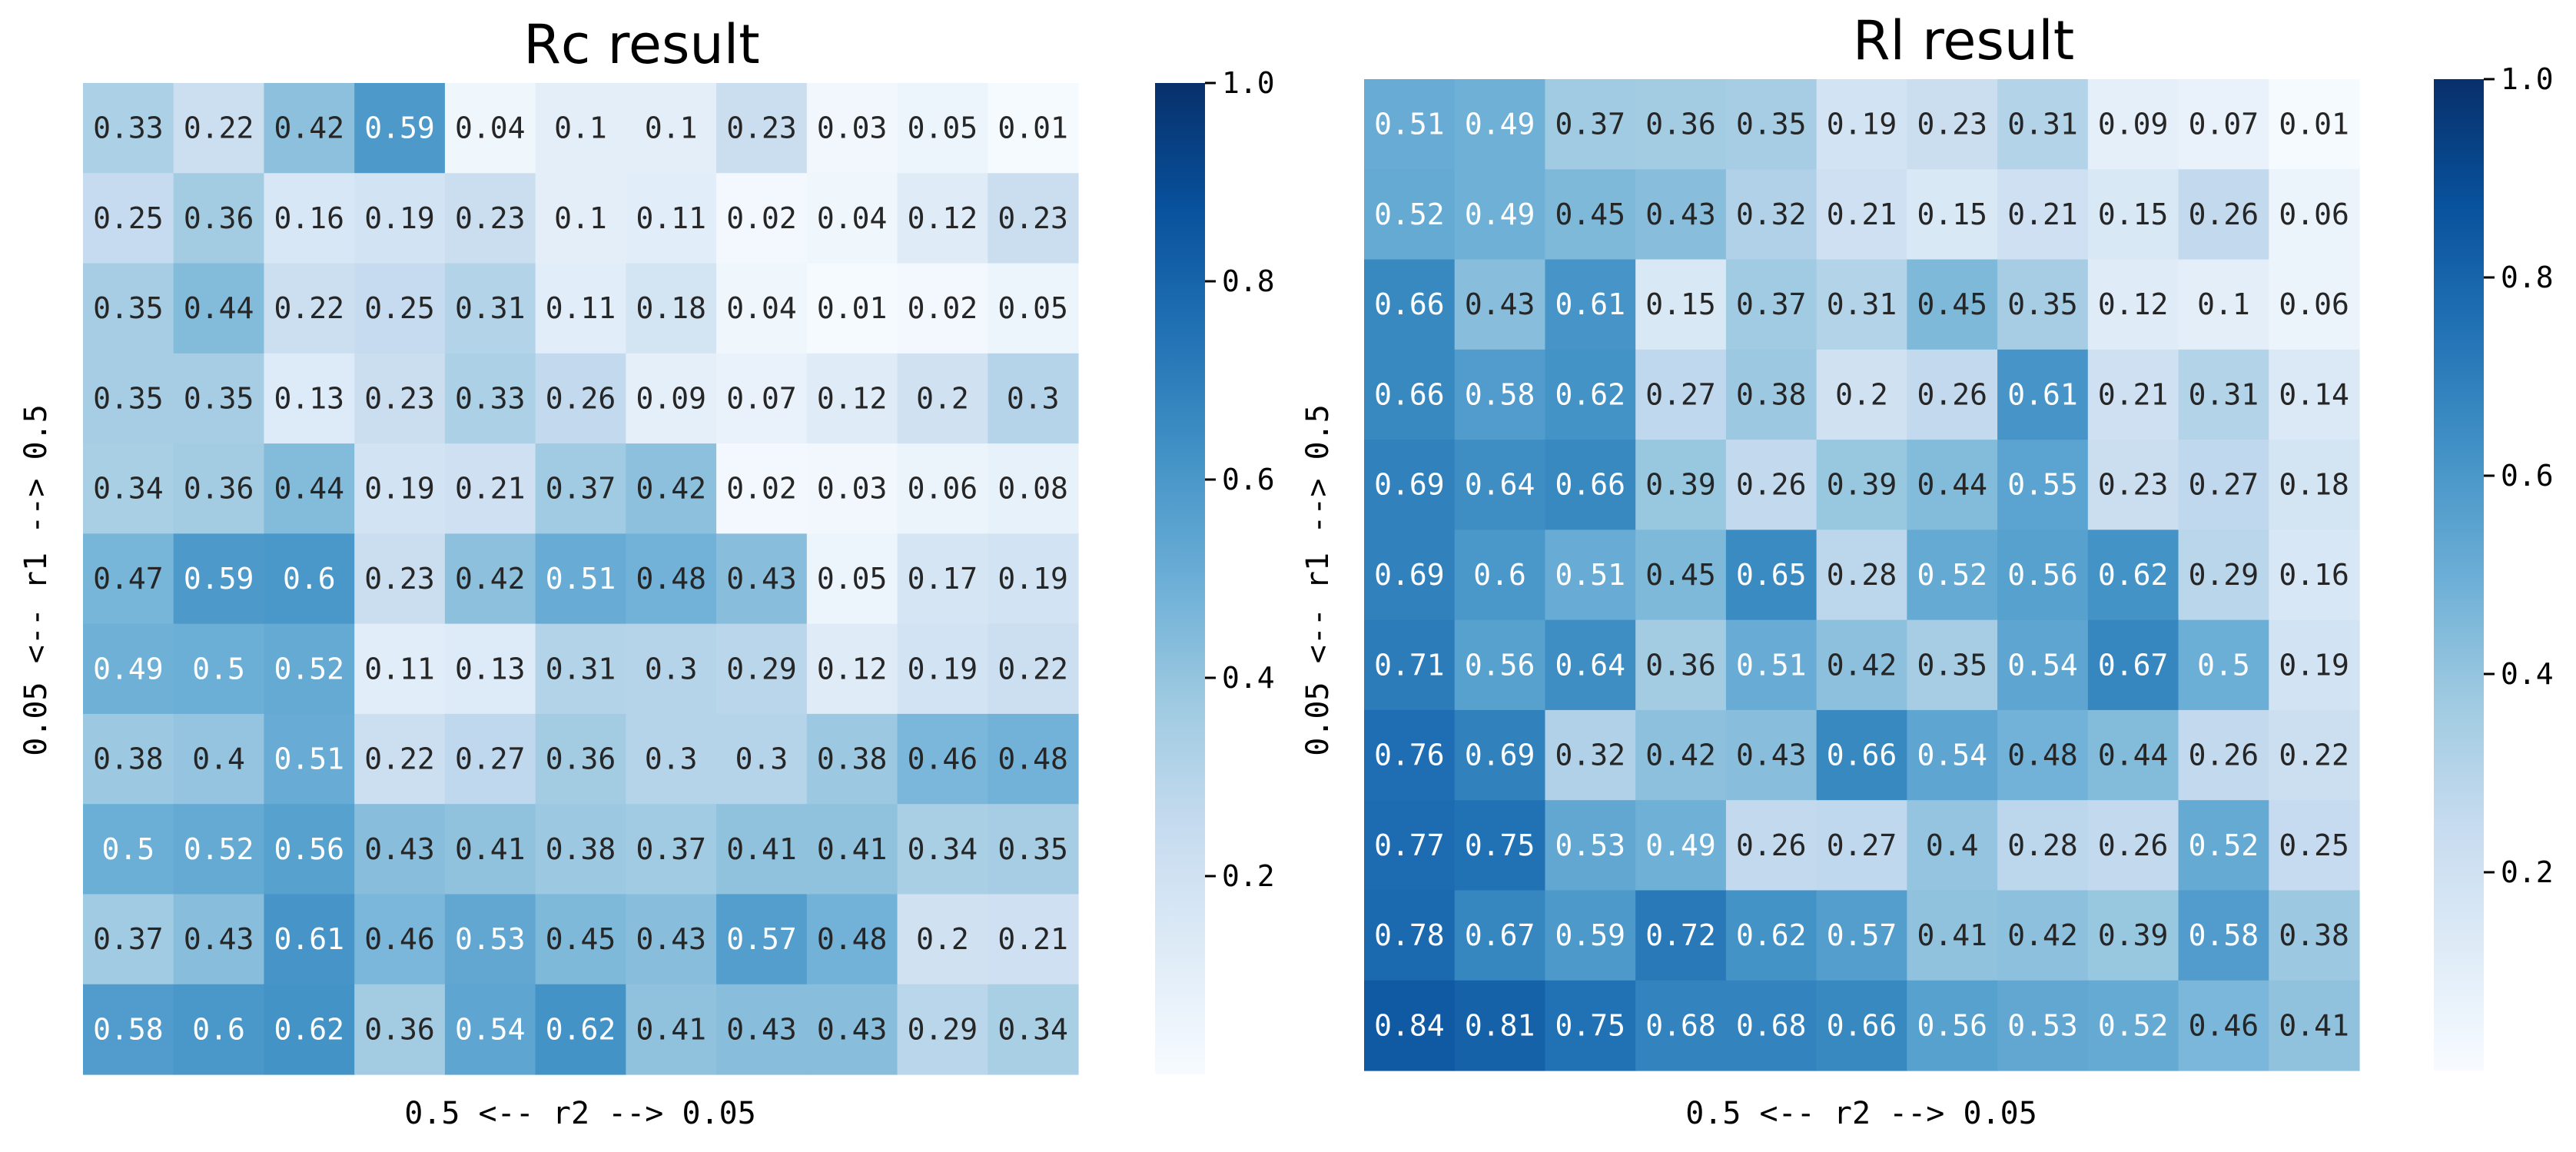  Describe the element at coordinates (1862, 214) in the screenshot. I see `cell-value-label-rl: 0.21` at that location.